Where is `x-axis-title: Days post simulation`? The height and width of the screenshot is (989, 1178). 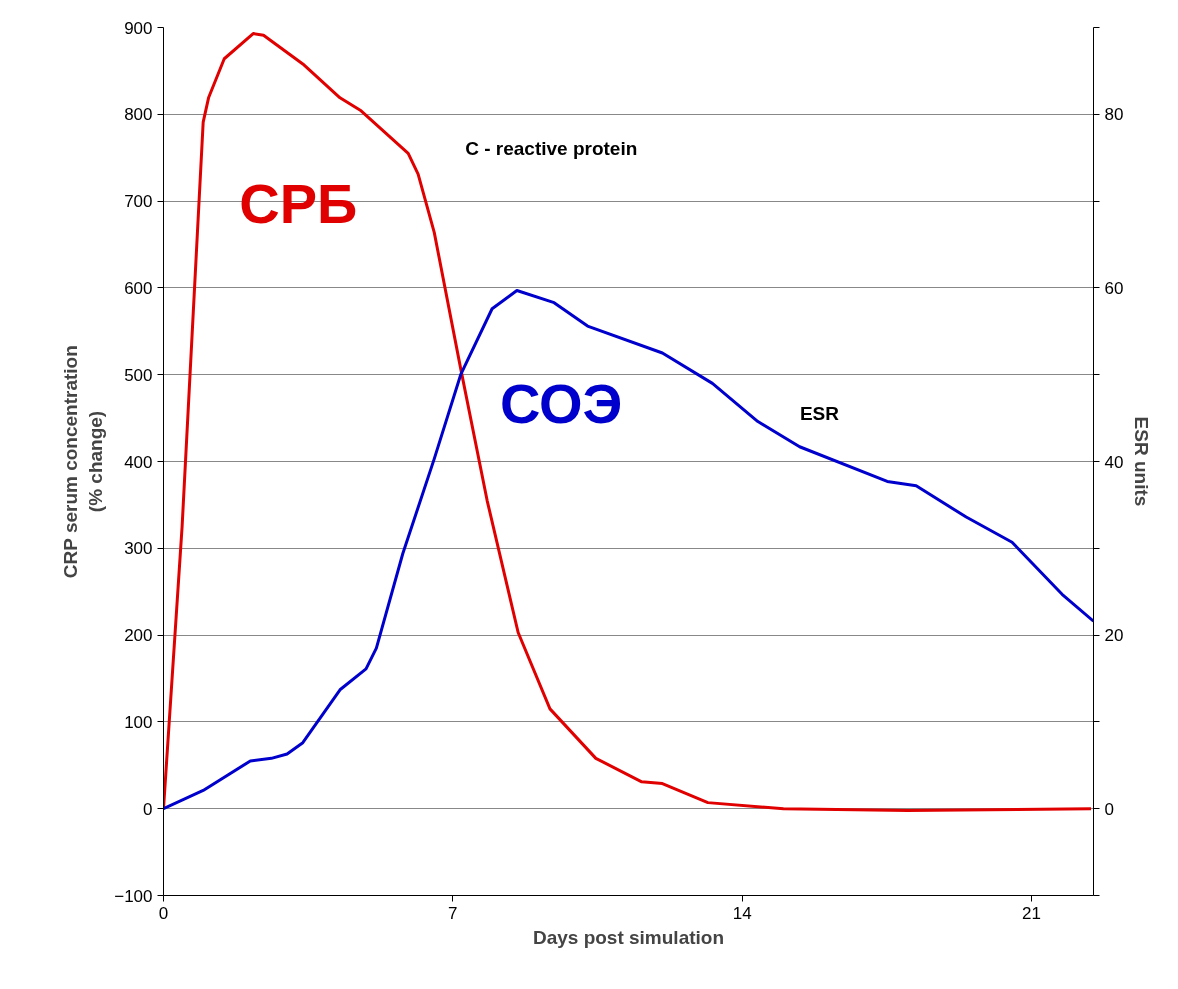
x-axis-title: Days post simulation is located at coordinates (628, 937).